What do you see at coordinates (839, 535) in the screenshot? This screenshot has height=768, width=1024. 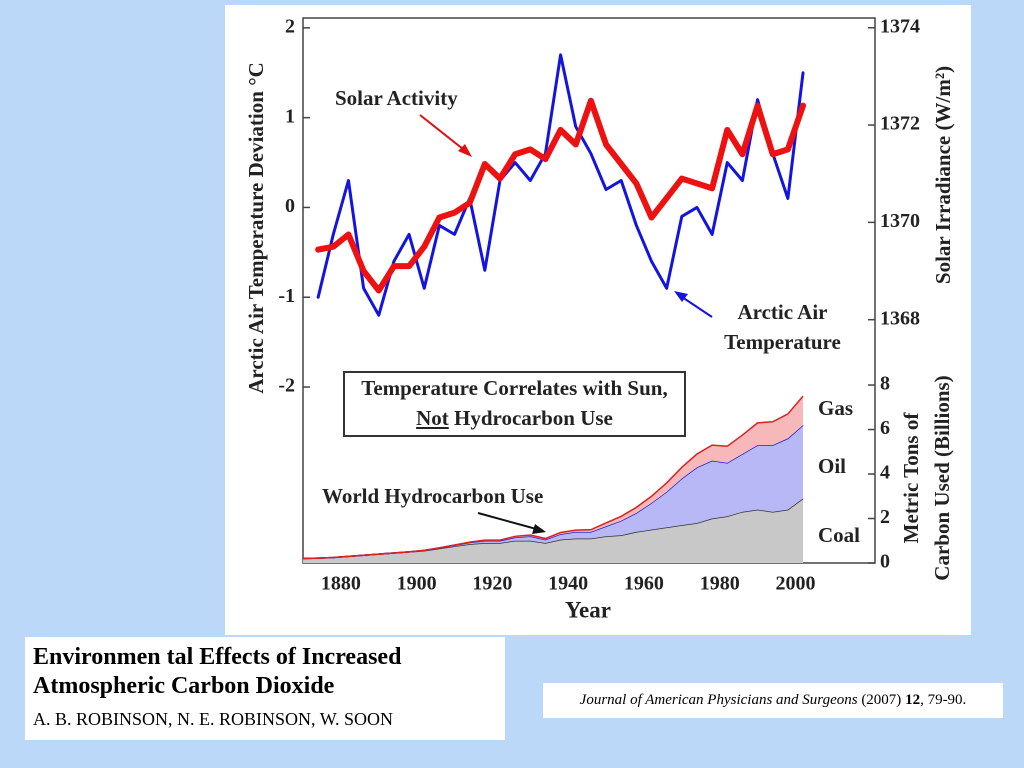 I see `legend-label: Coal` at bounding box center [839, 535].